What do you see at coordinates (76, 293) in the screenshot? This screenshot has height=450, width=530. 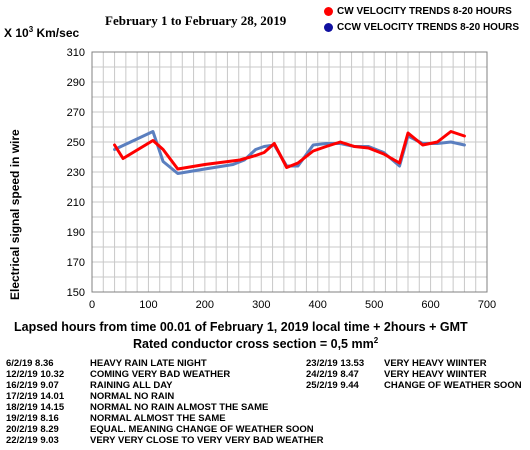 I see `y-tick-label: 150` at bounding box center [76, 293].